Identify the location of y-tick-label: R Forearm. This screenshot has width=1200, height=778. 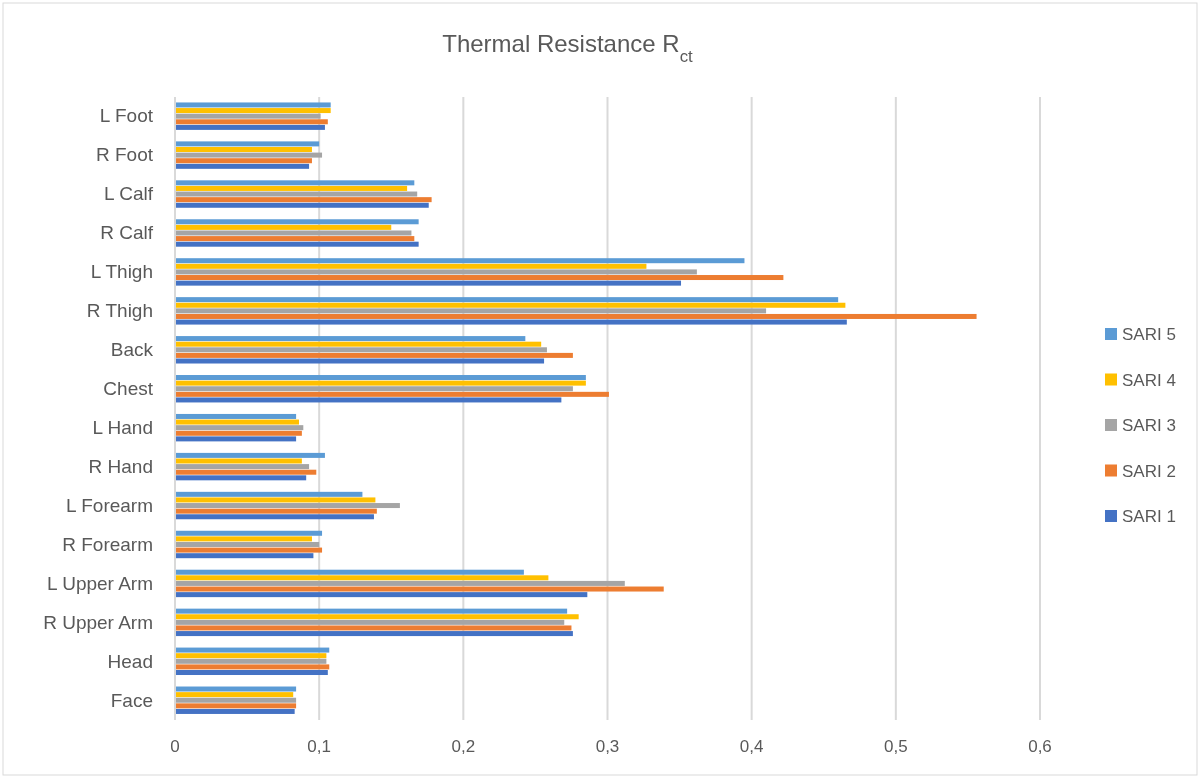
(107, 544).